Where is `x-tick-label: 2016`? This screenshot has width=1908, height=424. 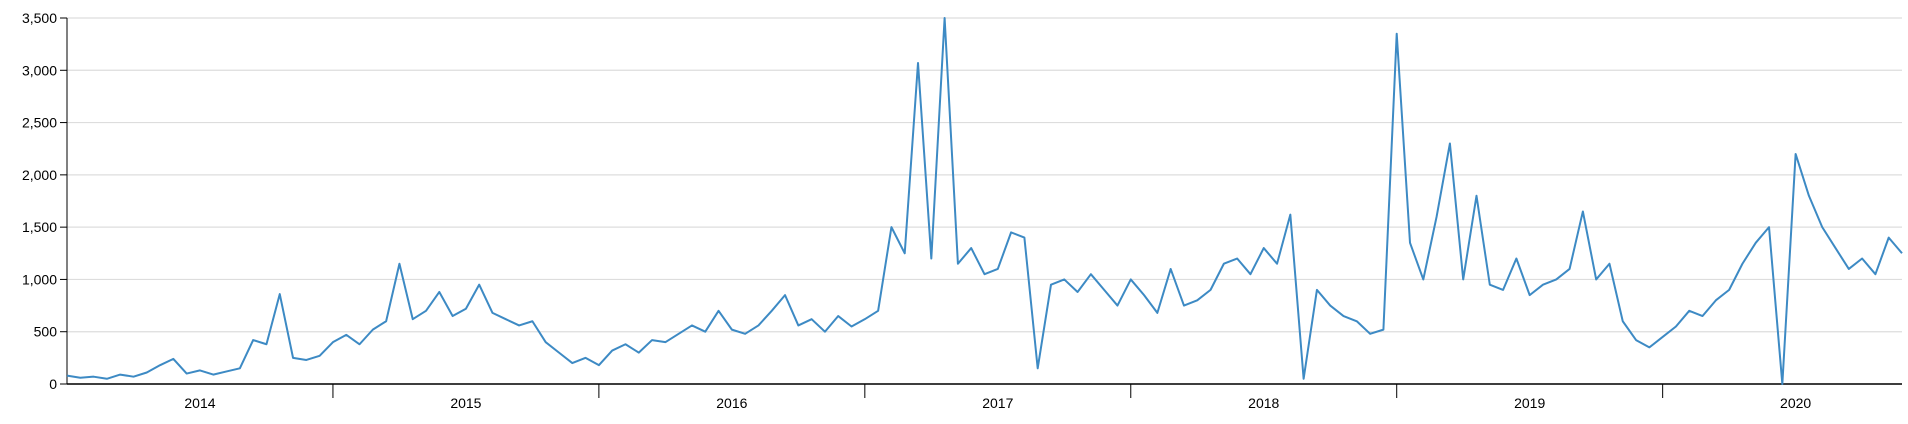
x-tick-label: 2016 is located at coordinates (731, 403).